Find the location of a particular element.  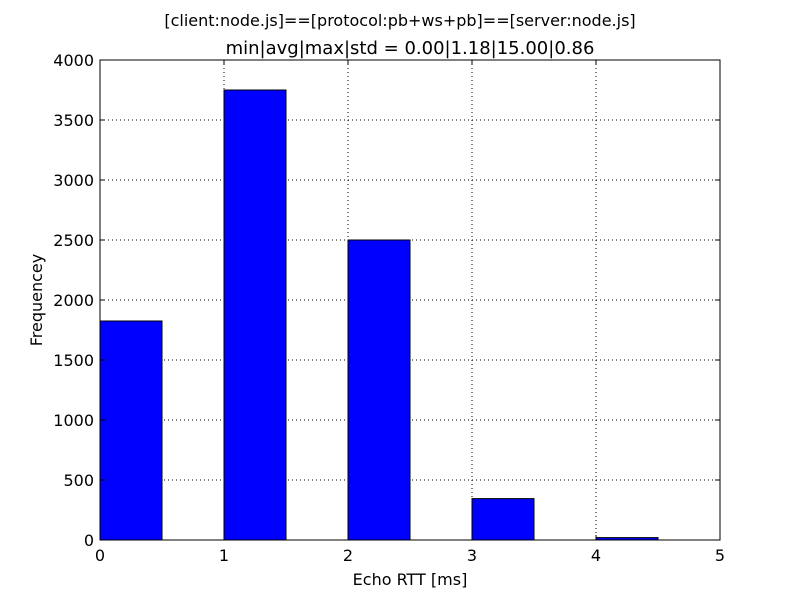

y-tick-label: 2500 is located at coordinates (73, 240).